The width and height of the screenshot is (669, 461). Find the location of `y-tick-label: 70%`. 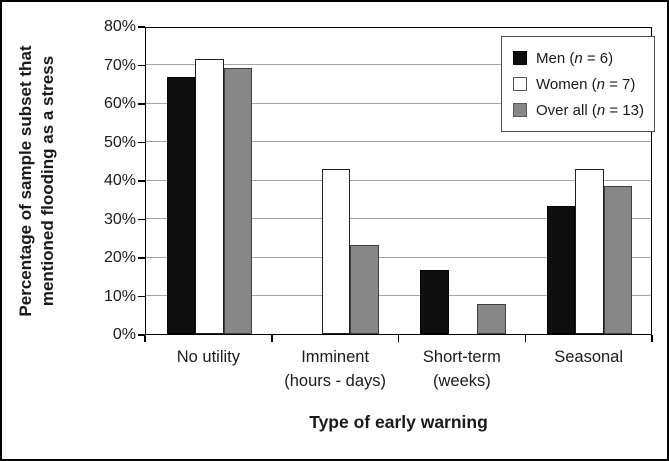

y-tick-label: 70% is located at coordinates (119, 65).